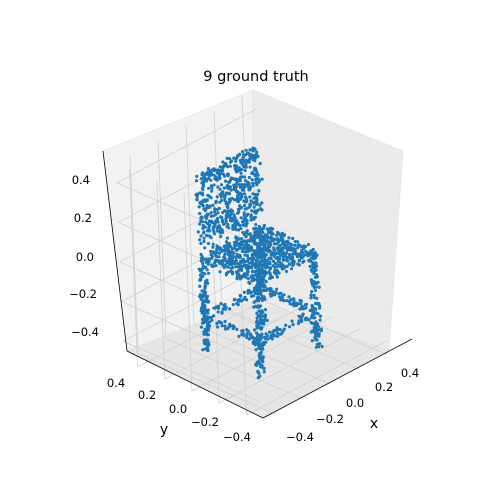 This screenshot has width=500, height=500. What do you see at coordinates (337, 378) in the screenshot?
I see `x-axis-line` at bounding box center [337, 378].